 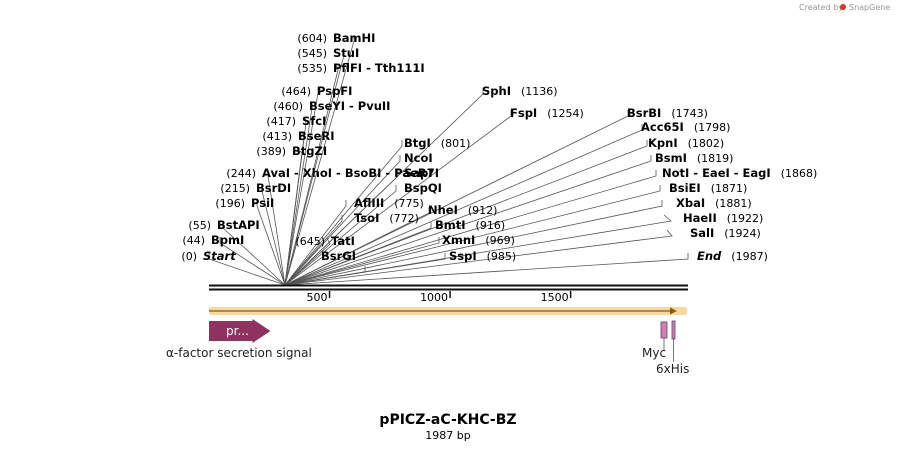 I want to click on site-label-bpmi: BpmI (44), so click(x=213, y=240).